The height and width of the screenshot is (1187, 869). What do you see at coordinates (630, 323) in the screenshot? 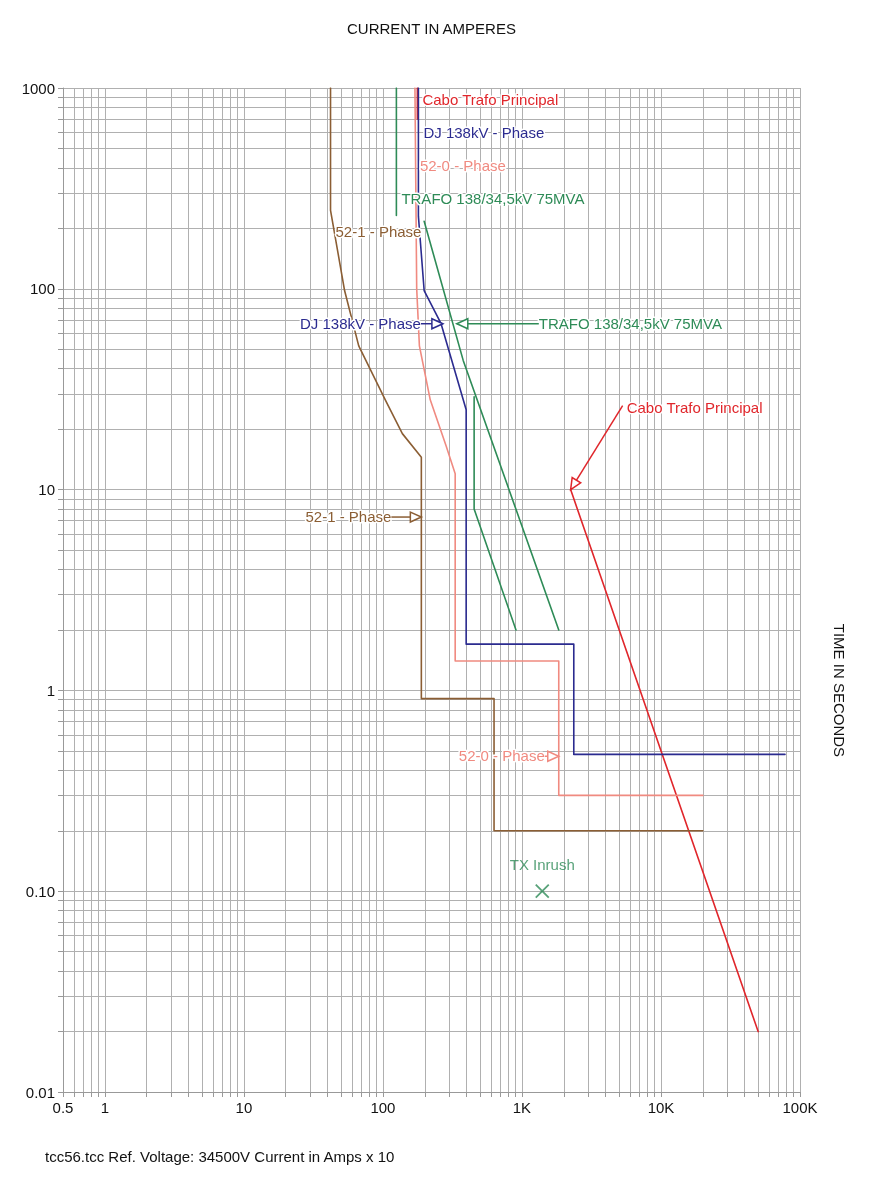
I see `annotation: TRAFO 138/34,5kV 75MVA` at bounding box center [630, 323].